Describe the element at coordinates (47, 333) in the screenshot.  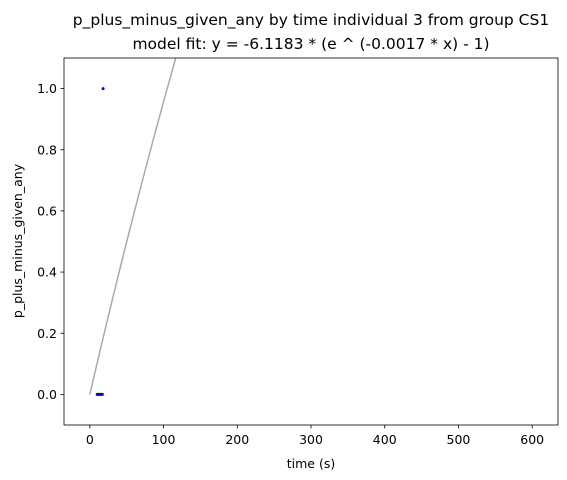
I see `y-tick-label: 0.2` at that location.